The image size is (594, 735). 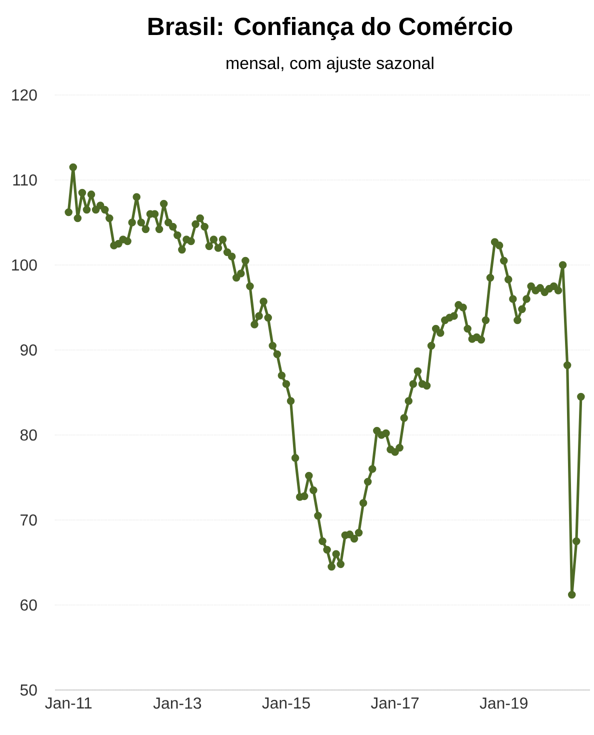 What do you see at coordinates (330, 64) in the screenshot?
I see `chart-subtitle: mensal, com ajuste sazonal` at bounding box center [330, 64].